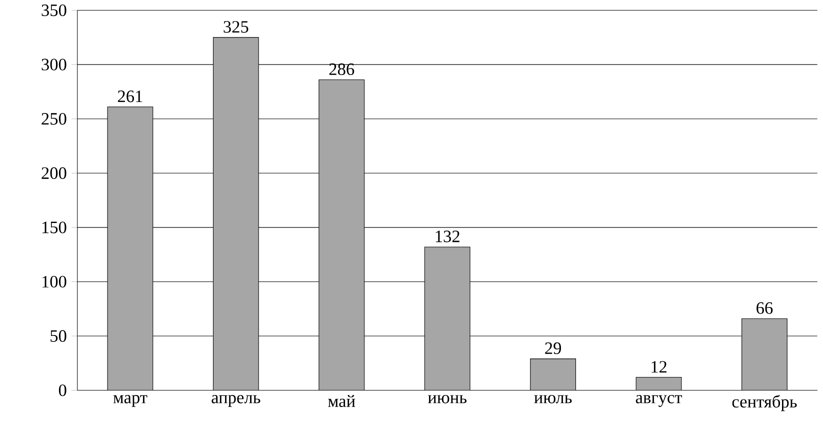 This screenshot has height=434, width=823. What do you see at coordinates (341, 69) in the screenshot?
I see `data-label: 286` at bounding box center [341, 69].